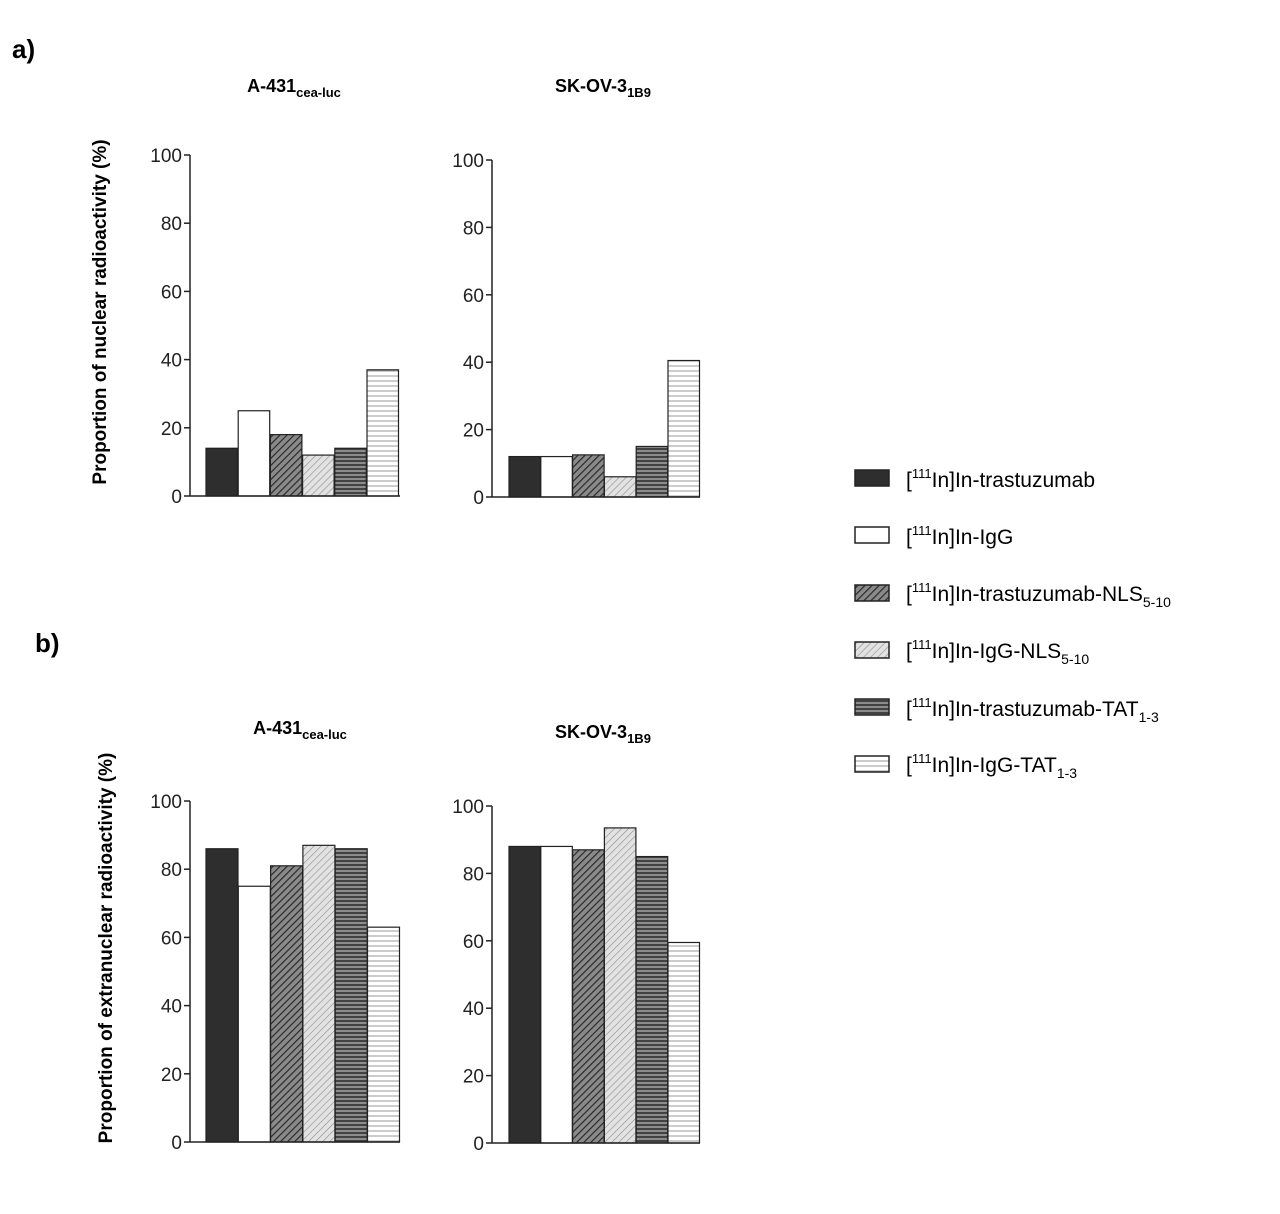 The width and height of the screenshot is (1280, 1214). Describe the element at coordinates (1032, 710) in the screenshot. I see `legend-label: [111In]In-trastuzumab-TAT1-3` at that location.